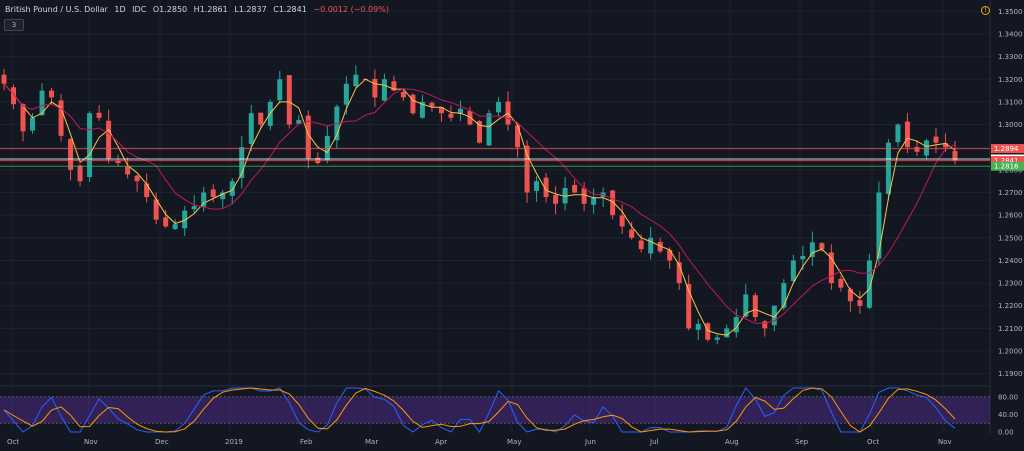 Image resolution: width=1024 pixels, height=451 pixels. Describe the element at coordinates (1010, 125) in the screenshot. I see `y-tick-label: 1.3000` at that location.